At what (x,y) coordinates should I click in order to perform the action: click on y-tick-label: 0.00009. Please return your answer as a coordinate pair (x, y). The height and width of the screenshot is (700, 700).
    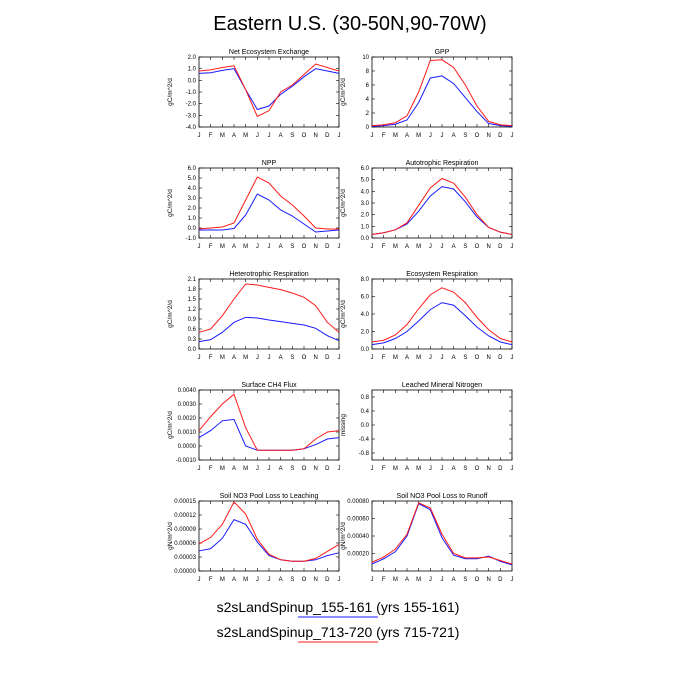
    Looking at the image, I should click on (185, 530).